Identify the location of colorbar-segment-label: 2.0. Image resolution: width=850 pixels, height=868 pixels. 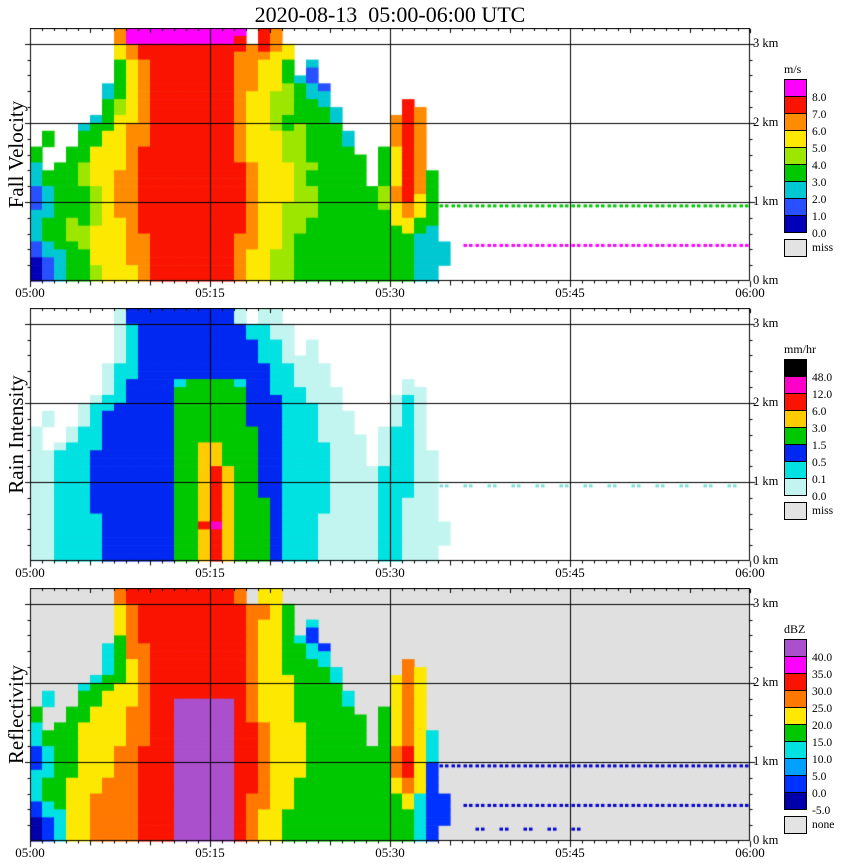
(819, 200).